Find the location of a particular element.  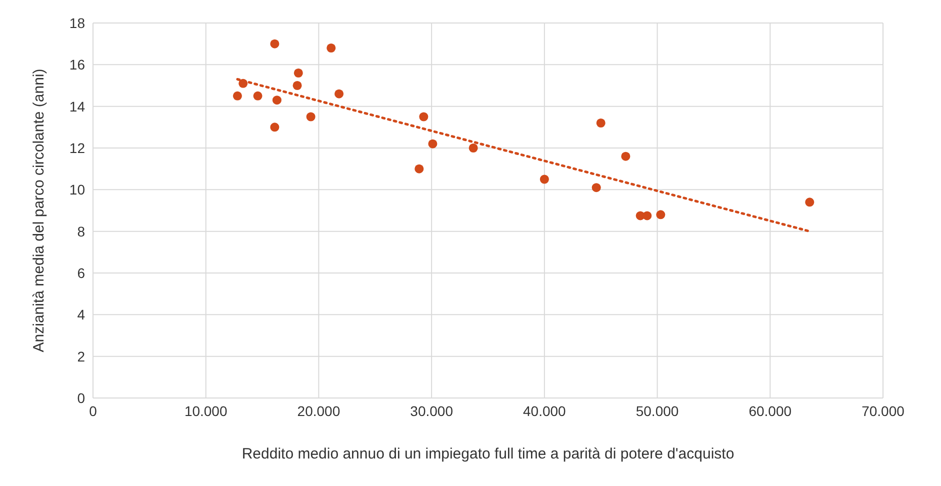

y-tick-label: 10 is located at coordinates (77, 190).